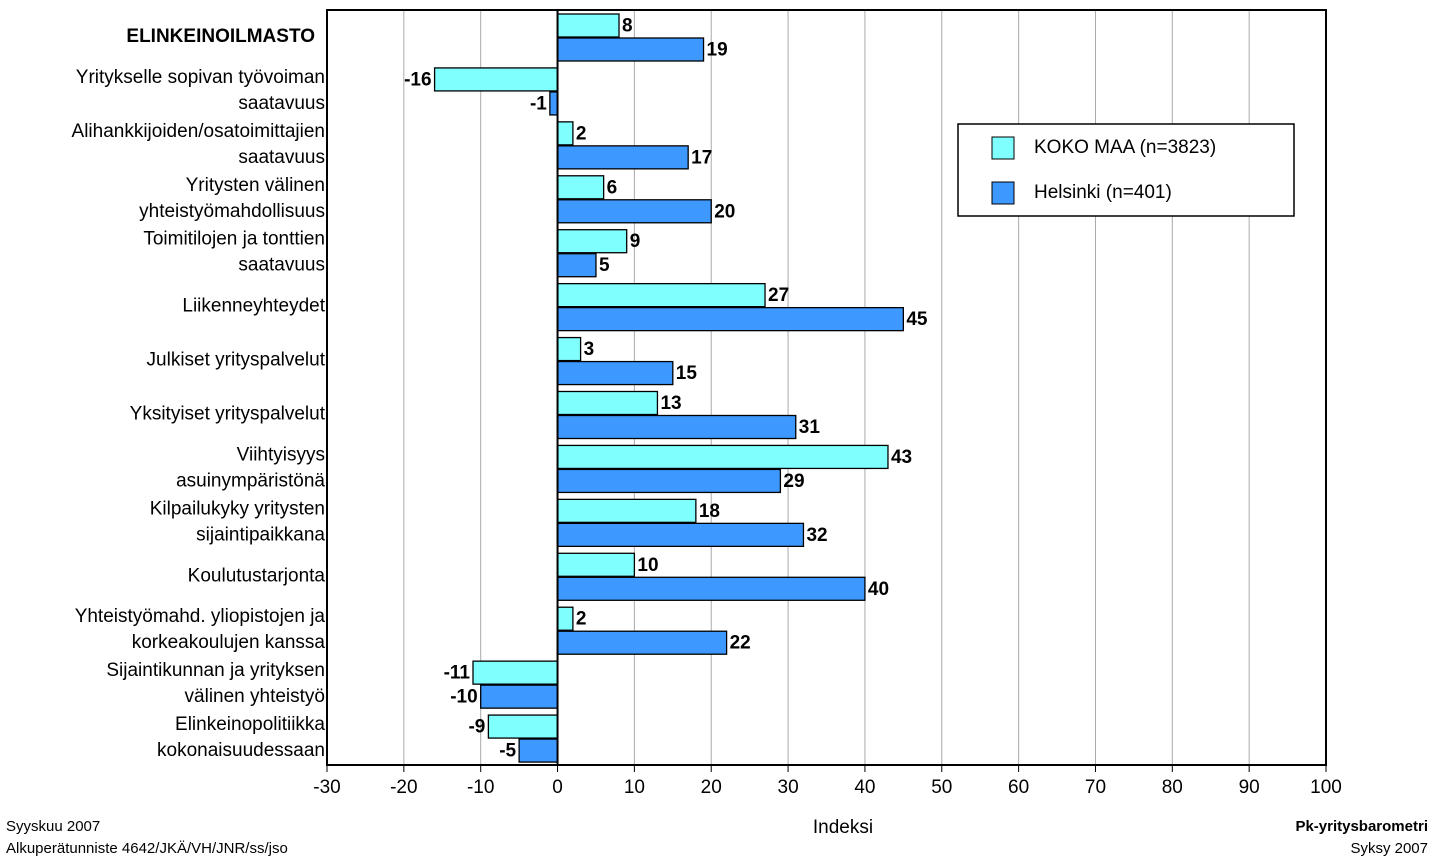 This screenshot has height=858, width=1442. I want to click on value-label: 40, so click(878, 589).